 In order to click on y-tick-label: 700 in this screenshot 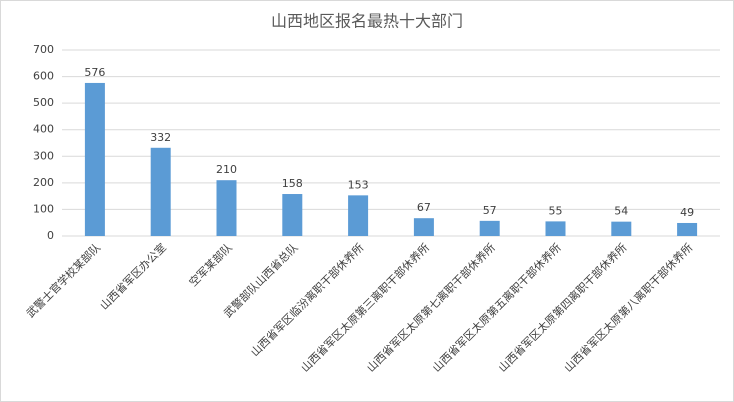, I will do `click(43, 49)`.